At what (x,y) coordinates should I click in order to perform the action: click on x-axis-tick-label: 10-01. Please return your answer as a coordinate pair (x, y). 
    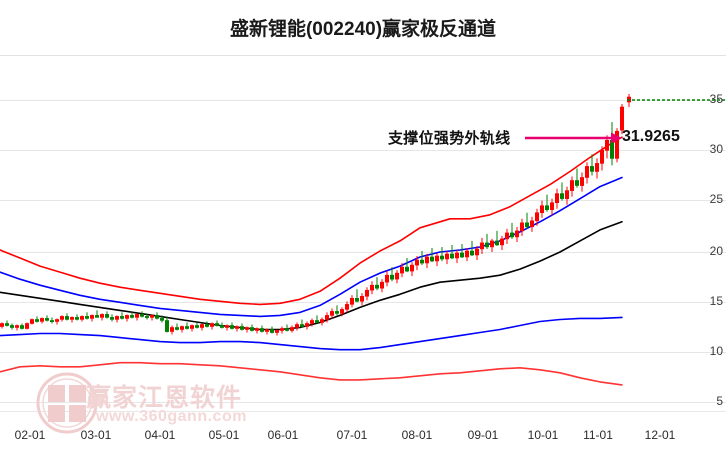
    Looking at the image, I should click on (543, 435).